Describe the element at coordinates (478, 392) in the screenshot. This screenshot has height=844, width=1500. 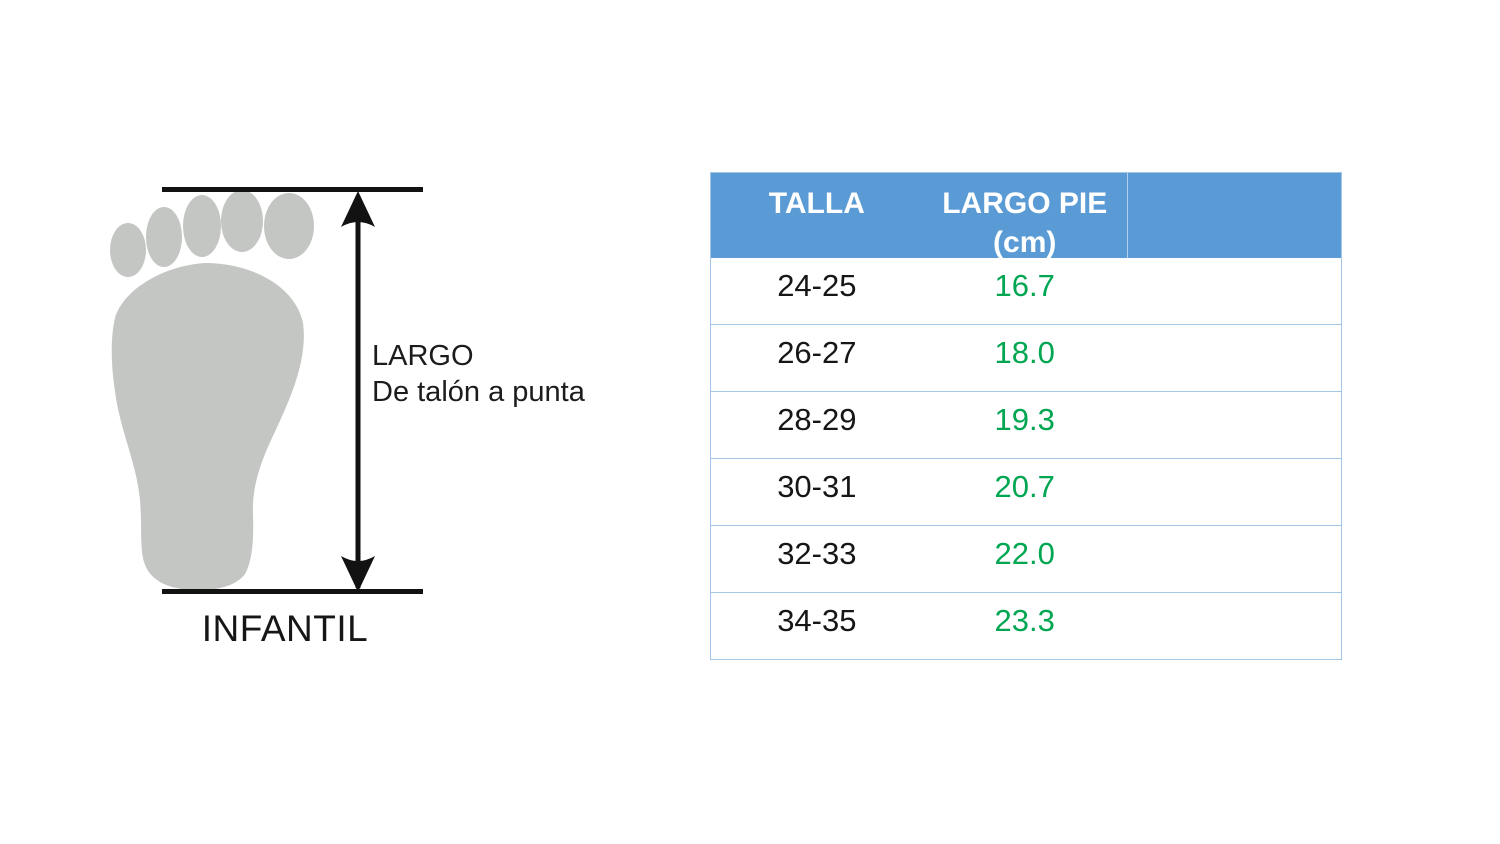
I see `measure-label-line2: De talón a punta` at that location.